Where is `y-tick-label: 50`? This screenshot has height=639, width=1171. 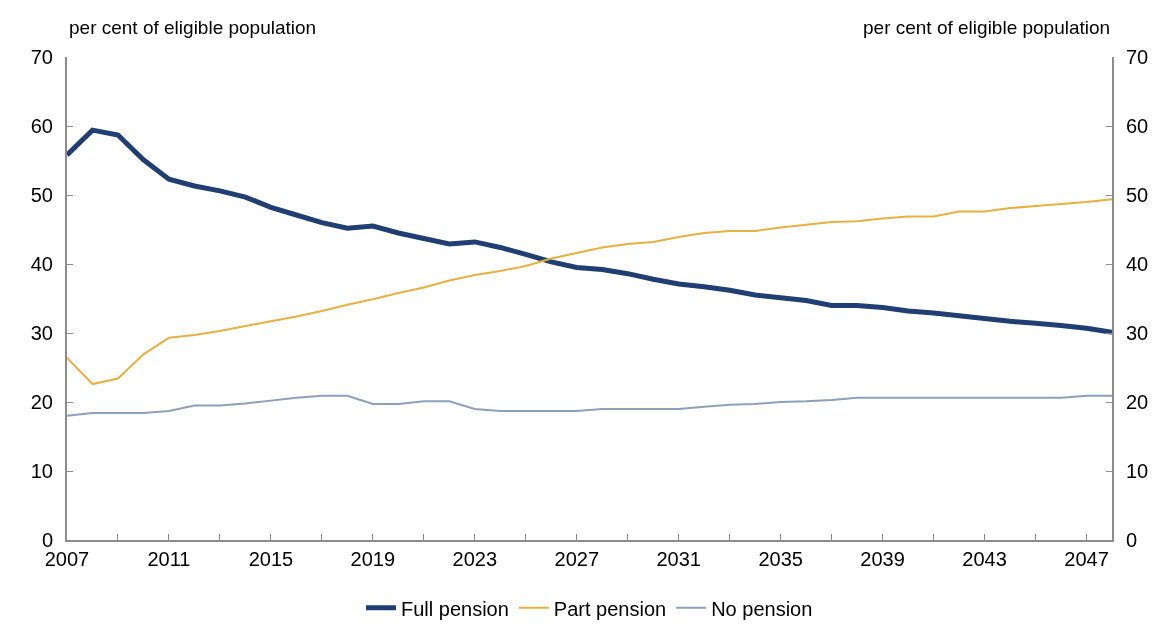
y-tick-label: 50 is located at coordinates (41, 195).